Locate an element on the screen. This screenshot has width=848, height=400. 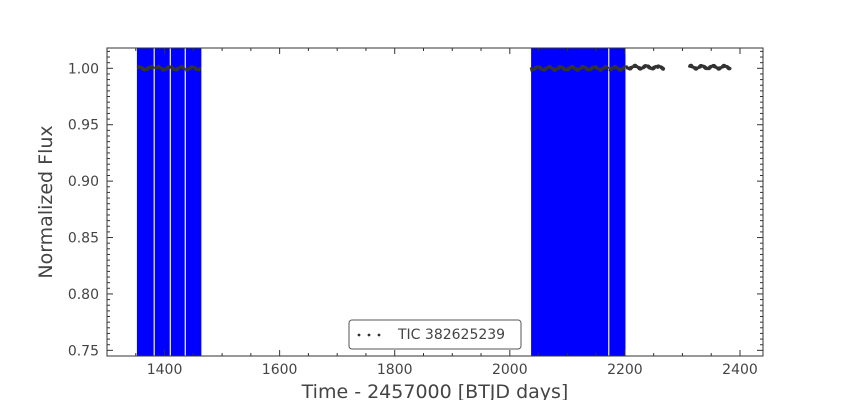
legend-box is located at coordinates (435, 334).